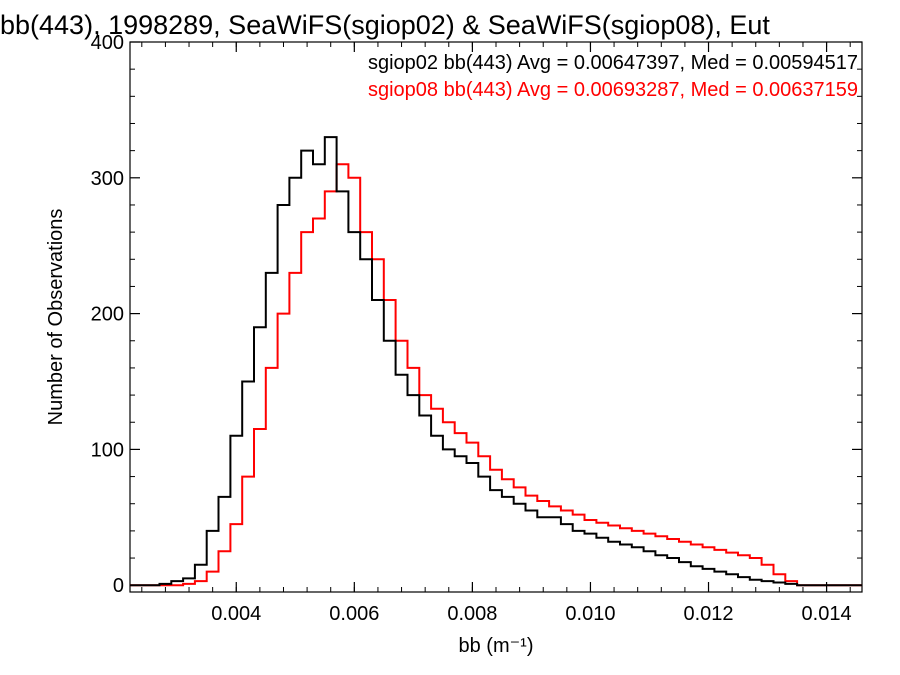 This screenshot has height=675, width=900. Describe the element at coordinates (354, 614) in the screenshot. I see `x-tick-label: 0.006` at that location.